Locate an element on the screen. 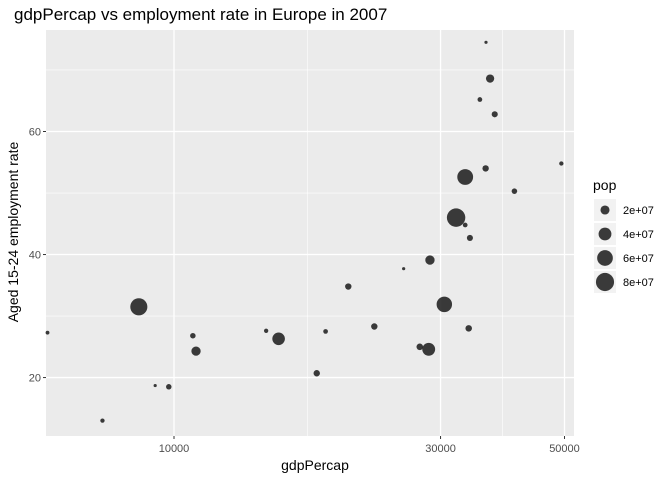  legend-label: 2e+07 is located at coordinates (638, 211).